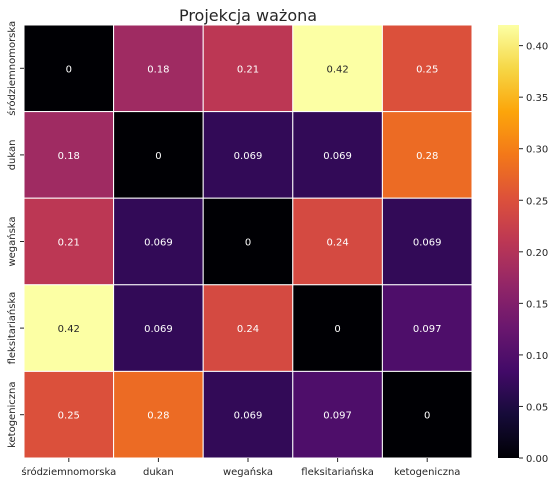 The width and height of the screenshot is (557, 484). I want to click on colorbar-tick-label: 0.25, so click(537, 201).